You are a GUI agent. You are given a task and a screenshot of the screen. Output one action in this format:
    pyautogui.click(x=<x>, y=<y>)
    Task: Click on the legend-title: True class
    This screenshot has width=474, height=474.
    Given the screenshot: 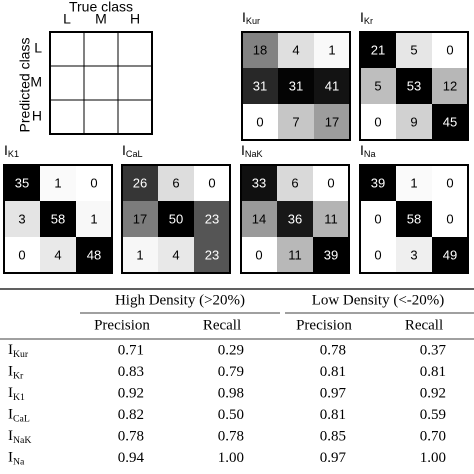 What is the action you would take?
    pyautogui.click(x=101, y=7)
    